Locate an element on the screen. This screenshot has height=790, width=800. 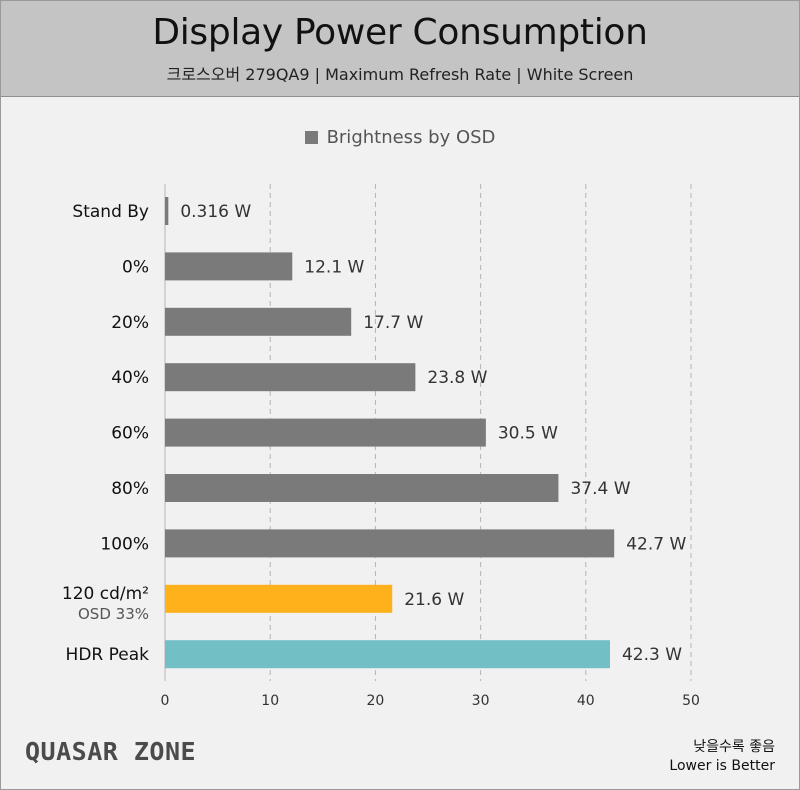
category-label: 40% is located at coordinates (130, 378).